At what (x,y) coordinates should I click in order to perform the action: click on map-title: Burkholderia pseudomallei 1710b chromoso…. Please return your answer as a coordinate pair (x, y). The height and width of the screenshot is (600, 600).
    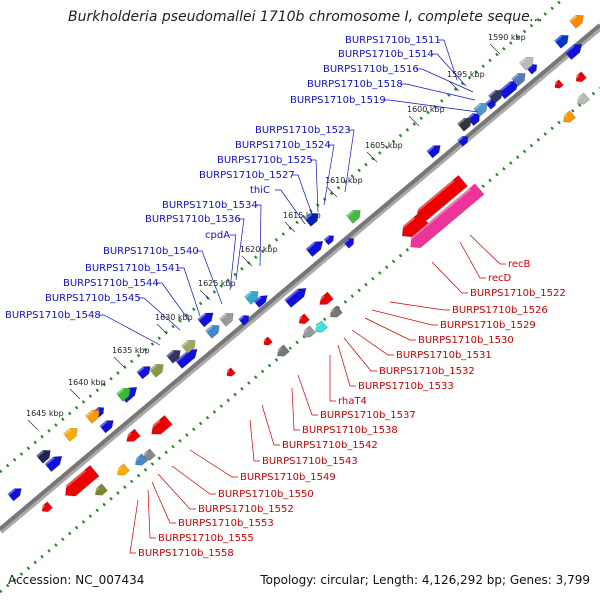
    Looking at the image, I should click on (306, 17).